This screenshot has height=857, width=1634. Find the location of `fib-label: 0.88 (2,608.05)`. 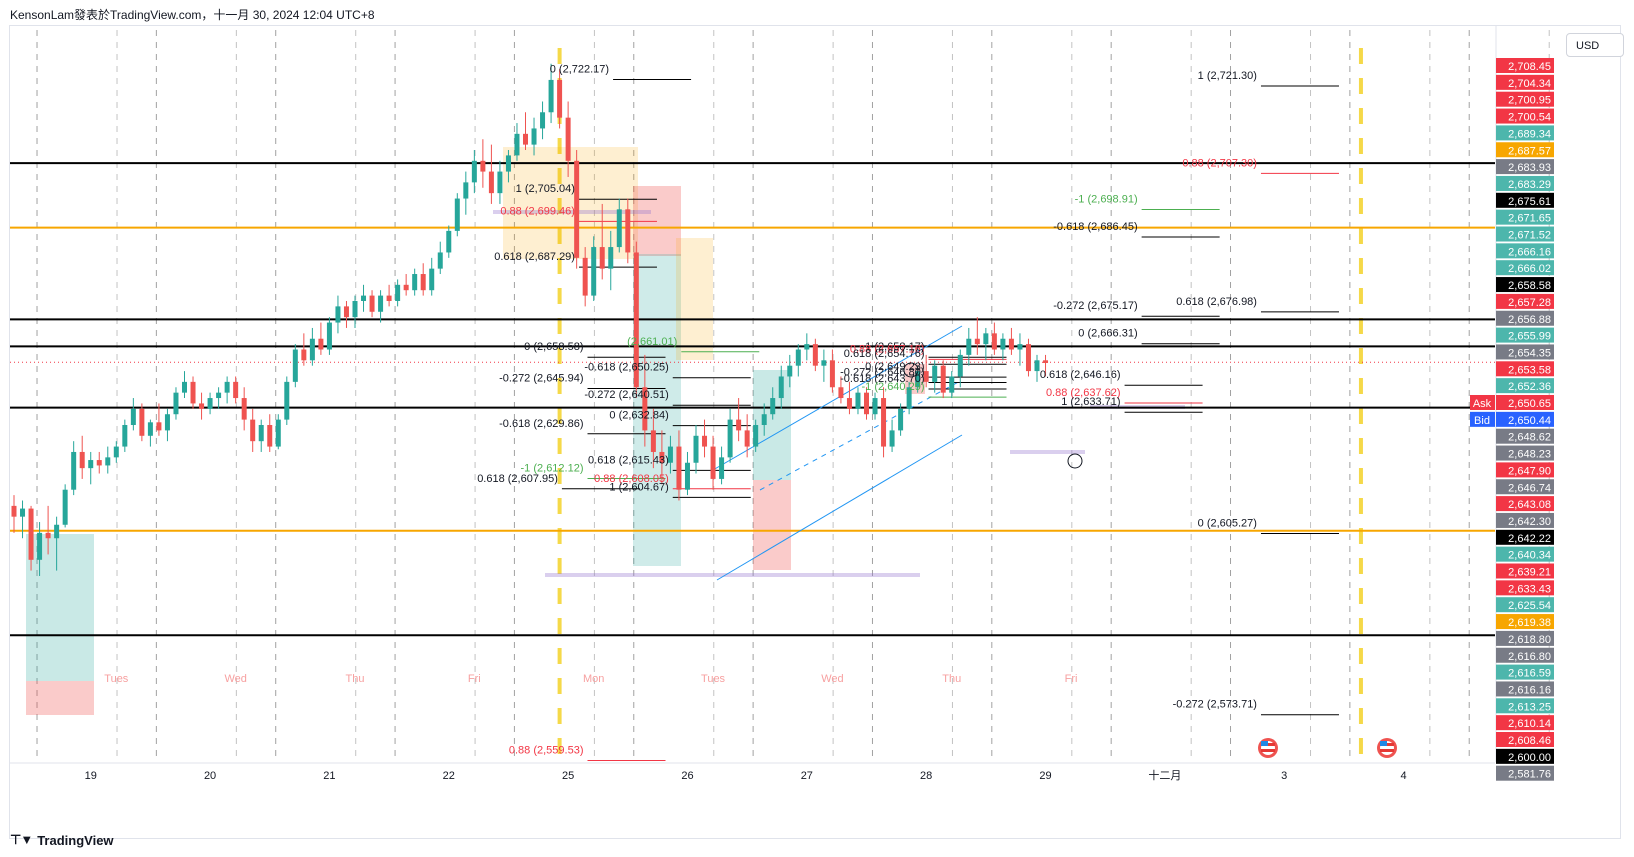

fib-label: 0.88 (2,608.05) is located at coordinates (631, 479).